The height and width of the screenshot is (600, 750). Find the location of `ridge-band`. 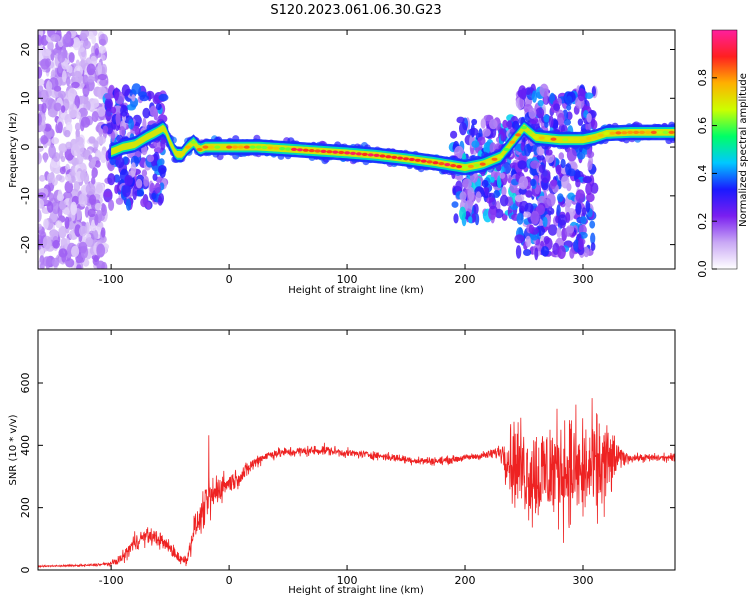

ridge-band is located at coordinates (393, 147).